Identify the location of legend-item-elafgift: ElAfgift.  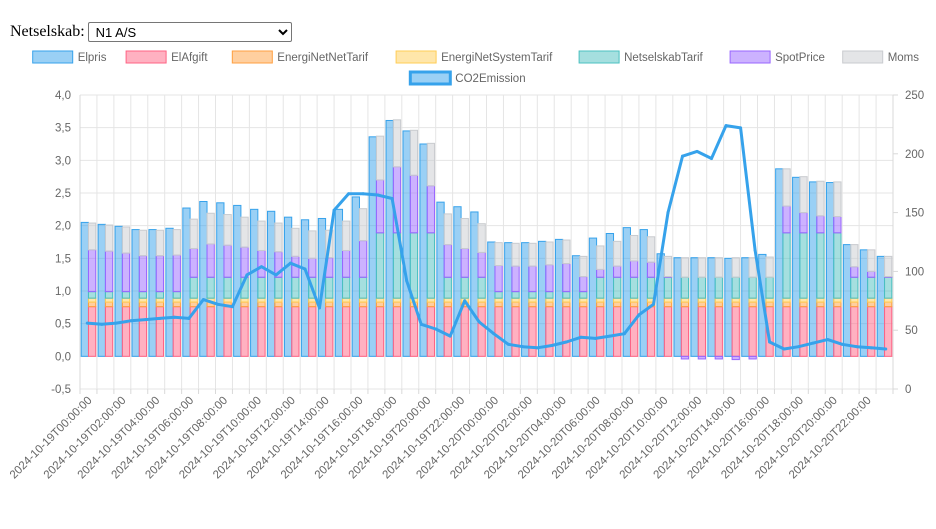
(166, 57).